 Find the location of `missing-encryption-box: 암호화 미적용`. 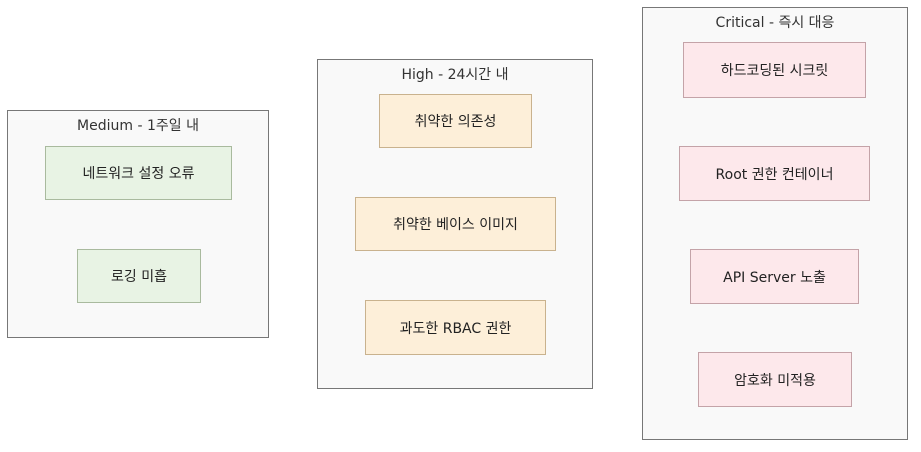

missing-encryption-box: 암호화 미적용 is located at coordinates (775, 379).